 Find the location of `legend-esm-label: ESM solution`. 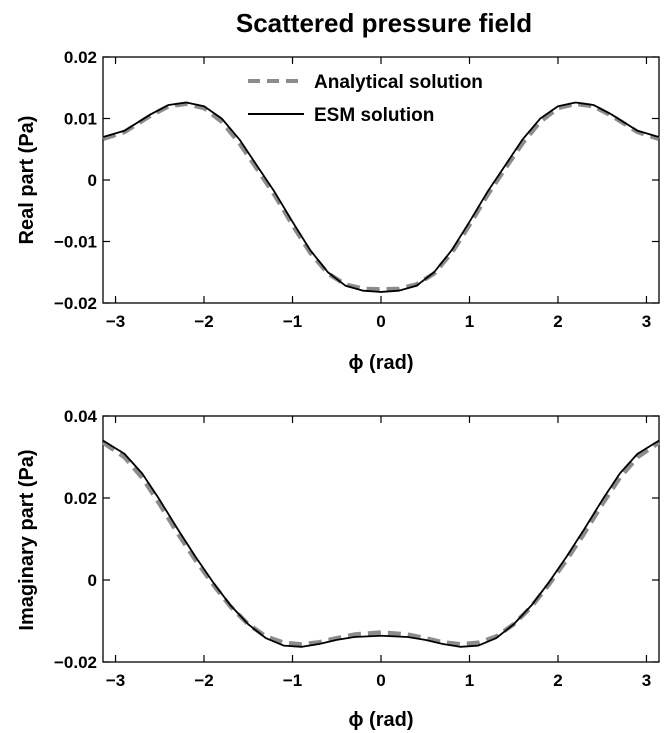

legend-esm-label: ESM solution is located at coordinates (374, 115).